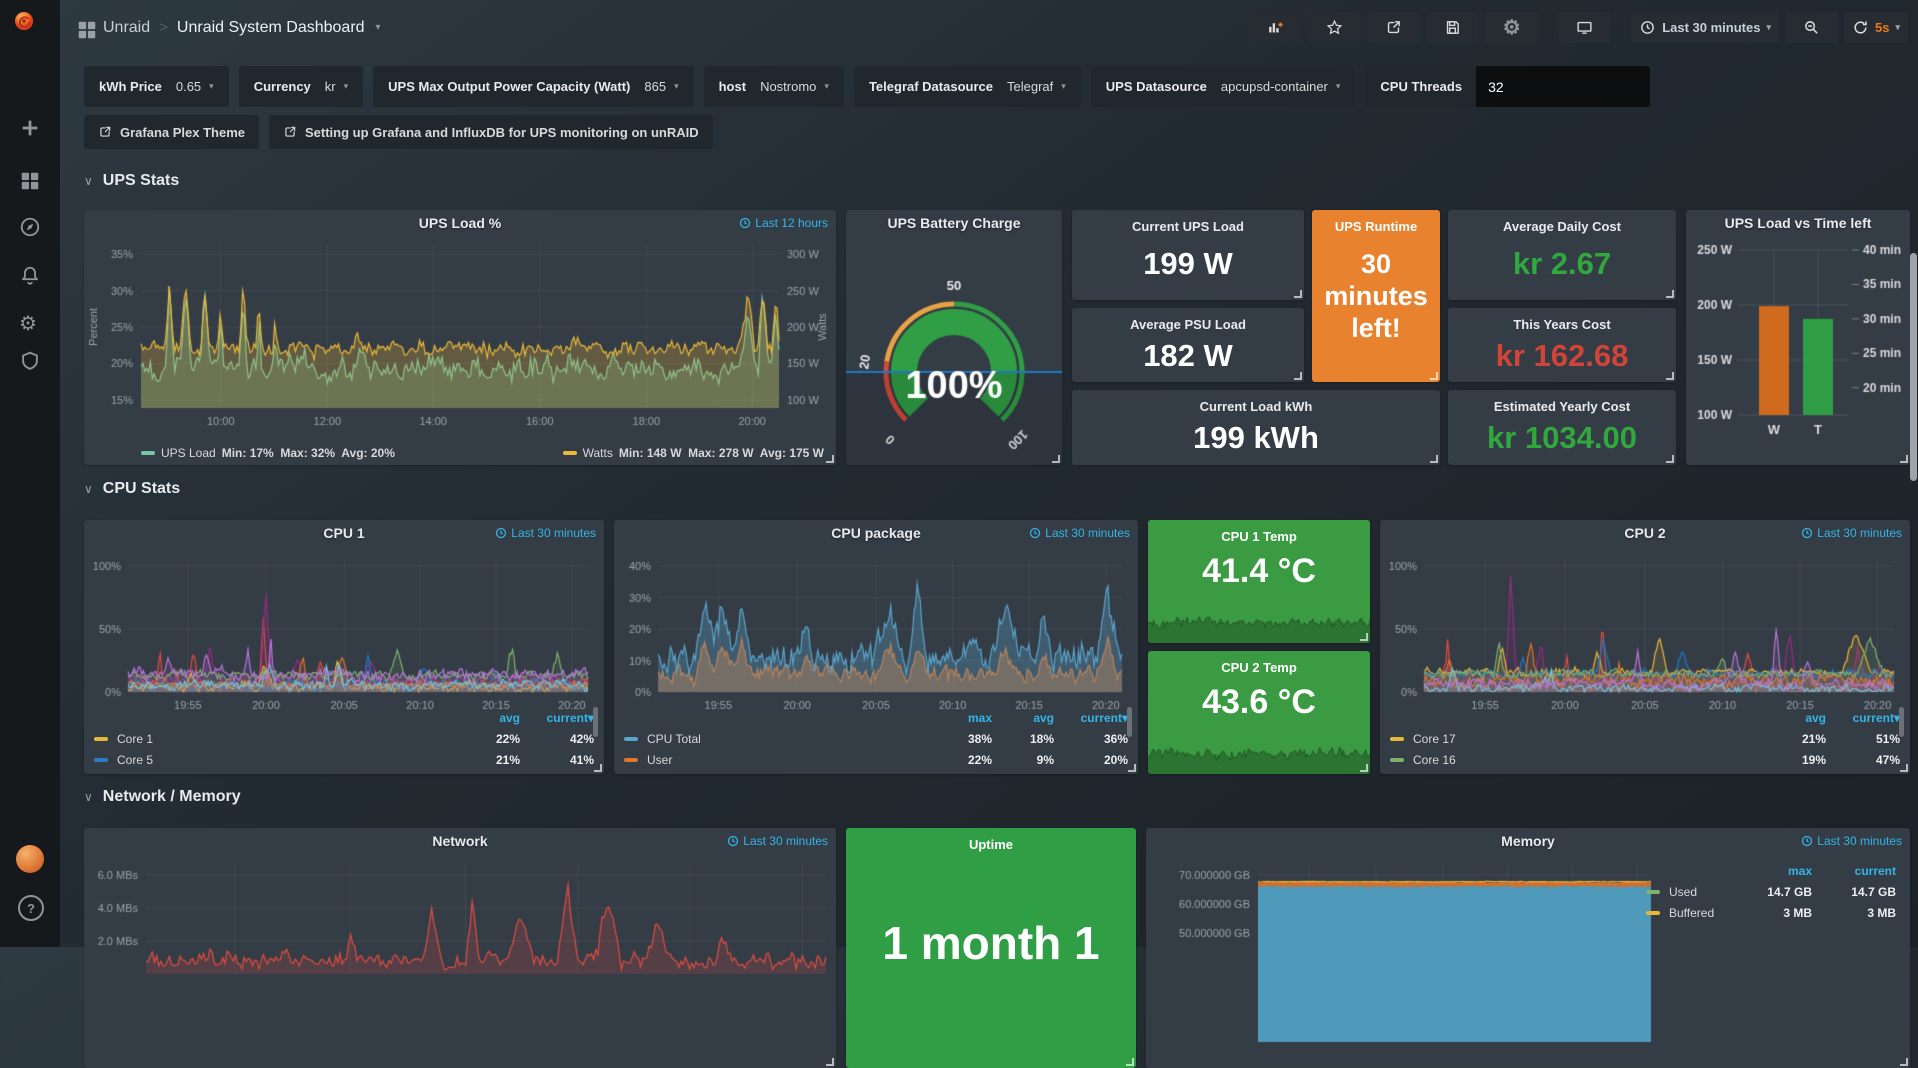 This screenshot has height=1068, width=1918. I want to click on panel-title: UPS Load vs Time left, so click(1798, 223).